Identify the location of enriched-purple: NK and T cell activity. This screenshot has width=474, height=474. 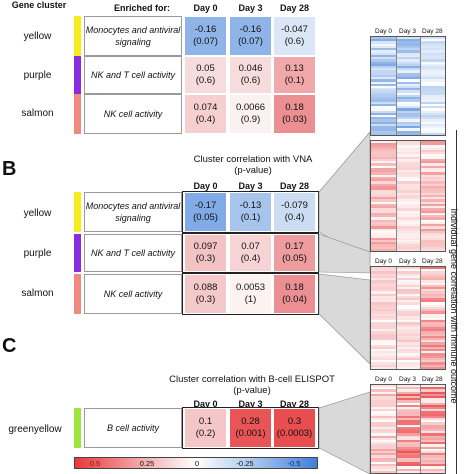
(133, 75).